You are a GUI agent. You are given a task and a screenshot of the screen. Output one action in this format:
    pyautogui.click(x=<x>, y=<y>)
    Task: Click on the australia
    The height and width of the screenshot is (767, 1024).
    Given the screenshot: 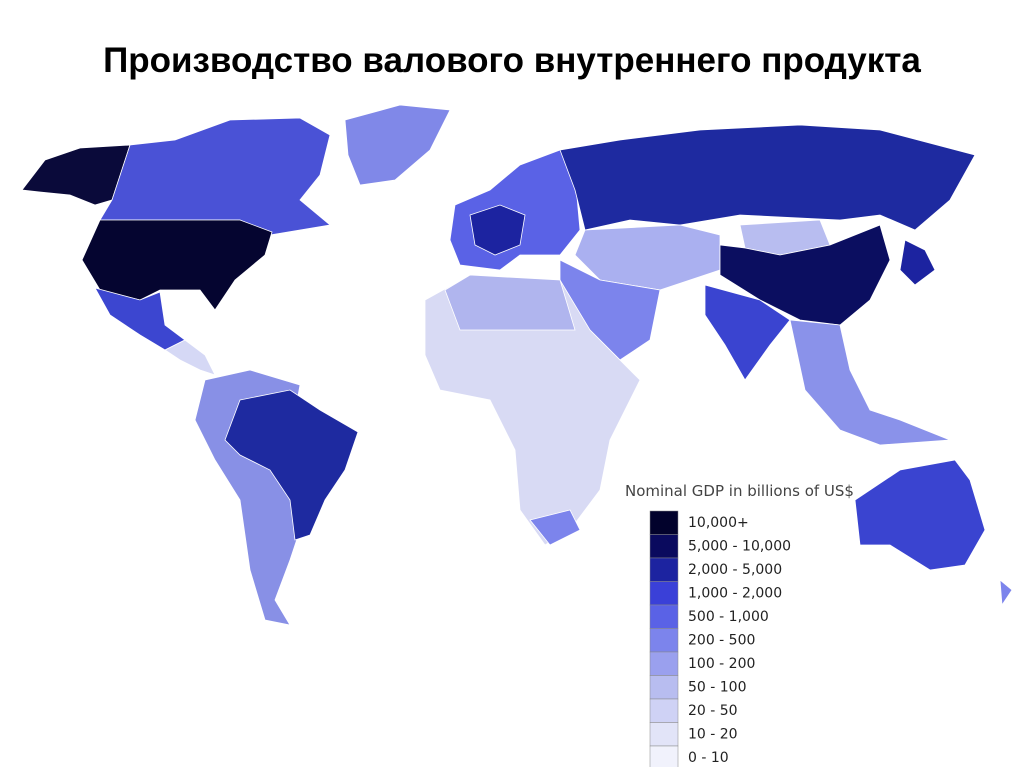 What is the action you would take?
    pyautogui.click(x=920, y=515)
    